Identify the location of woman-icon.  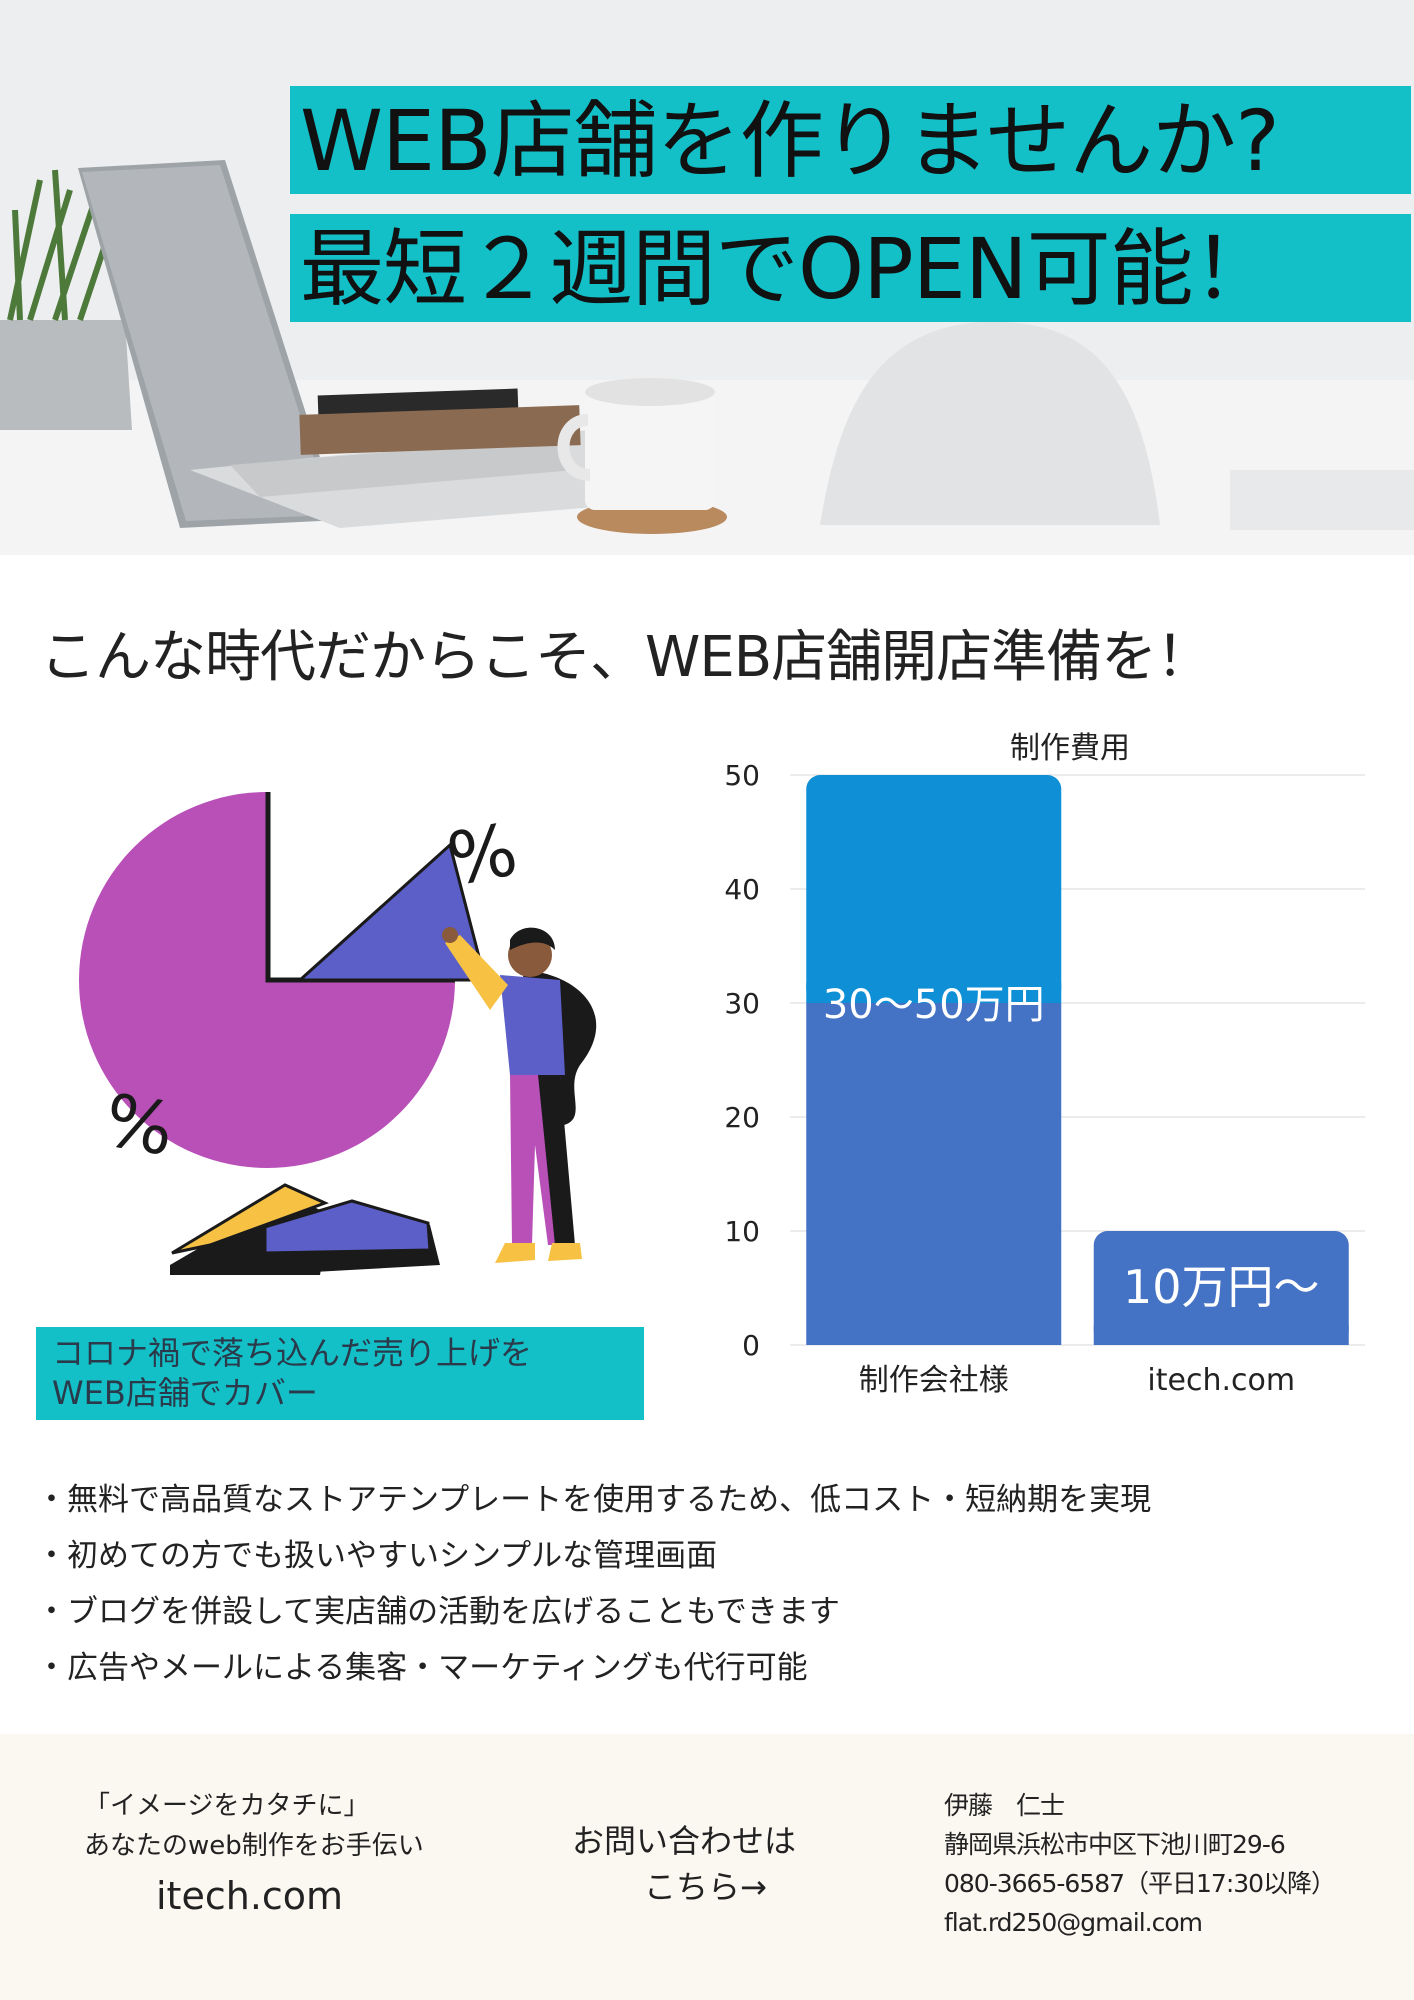
(519, 1095).